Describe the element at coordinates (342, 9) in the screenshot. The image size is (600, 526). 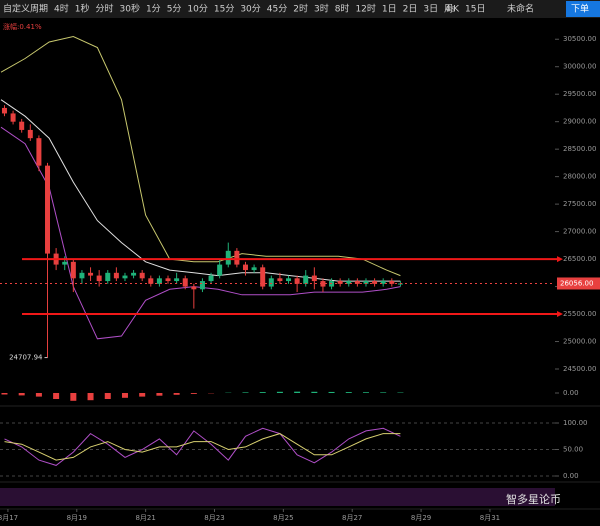
I see `toolbar-item: 8时` at that location.